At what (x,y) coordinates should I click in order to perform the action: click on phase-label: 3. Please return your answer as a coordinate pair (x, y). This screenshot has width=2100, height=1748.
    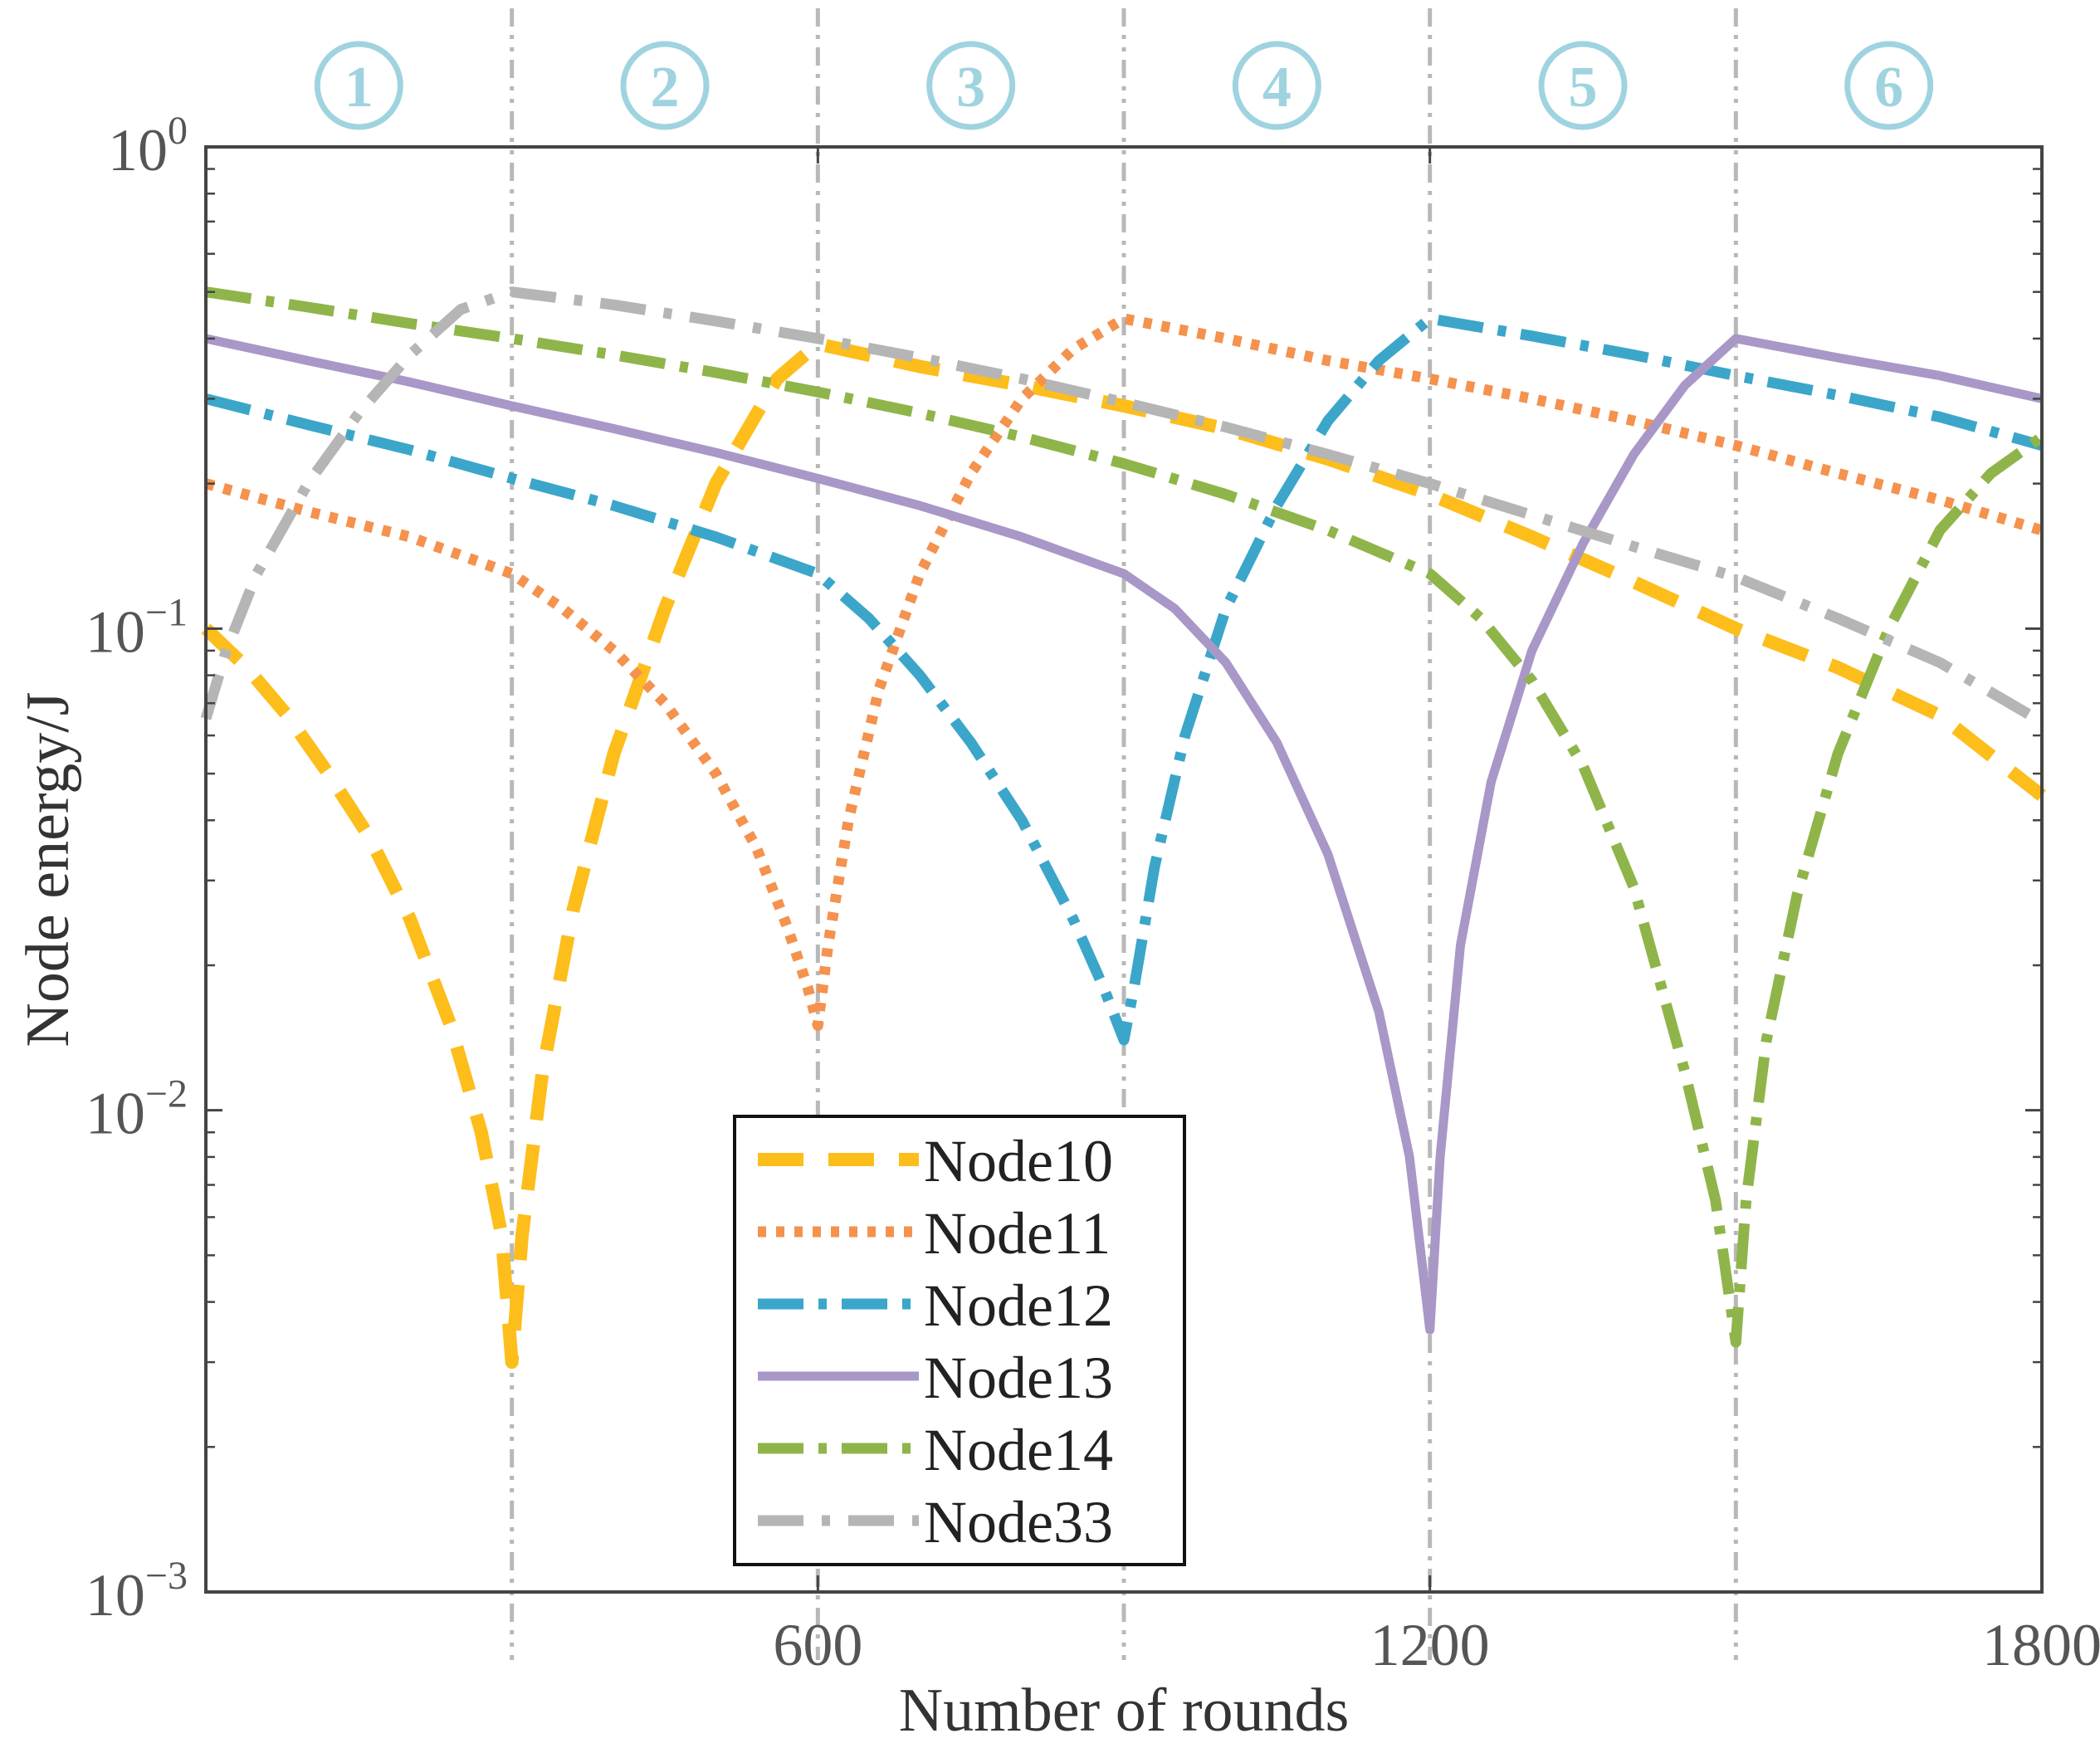
    Looking at the image, I should click on (970, 88).